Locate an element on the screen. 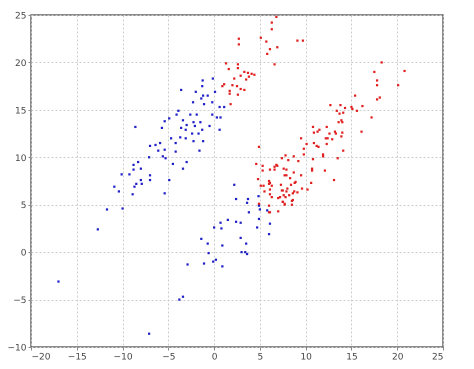 This screenshot has width=474, height=369. y-tick-label: 25 is located at coordinates (20, 17).